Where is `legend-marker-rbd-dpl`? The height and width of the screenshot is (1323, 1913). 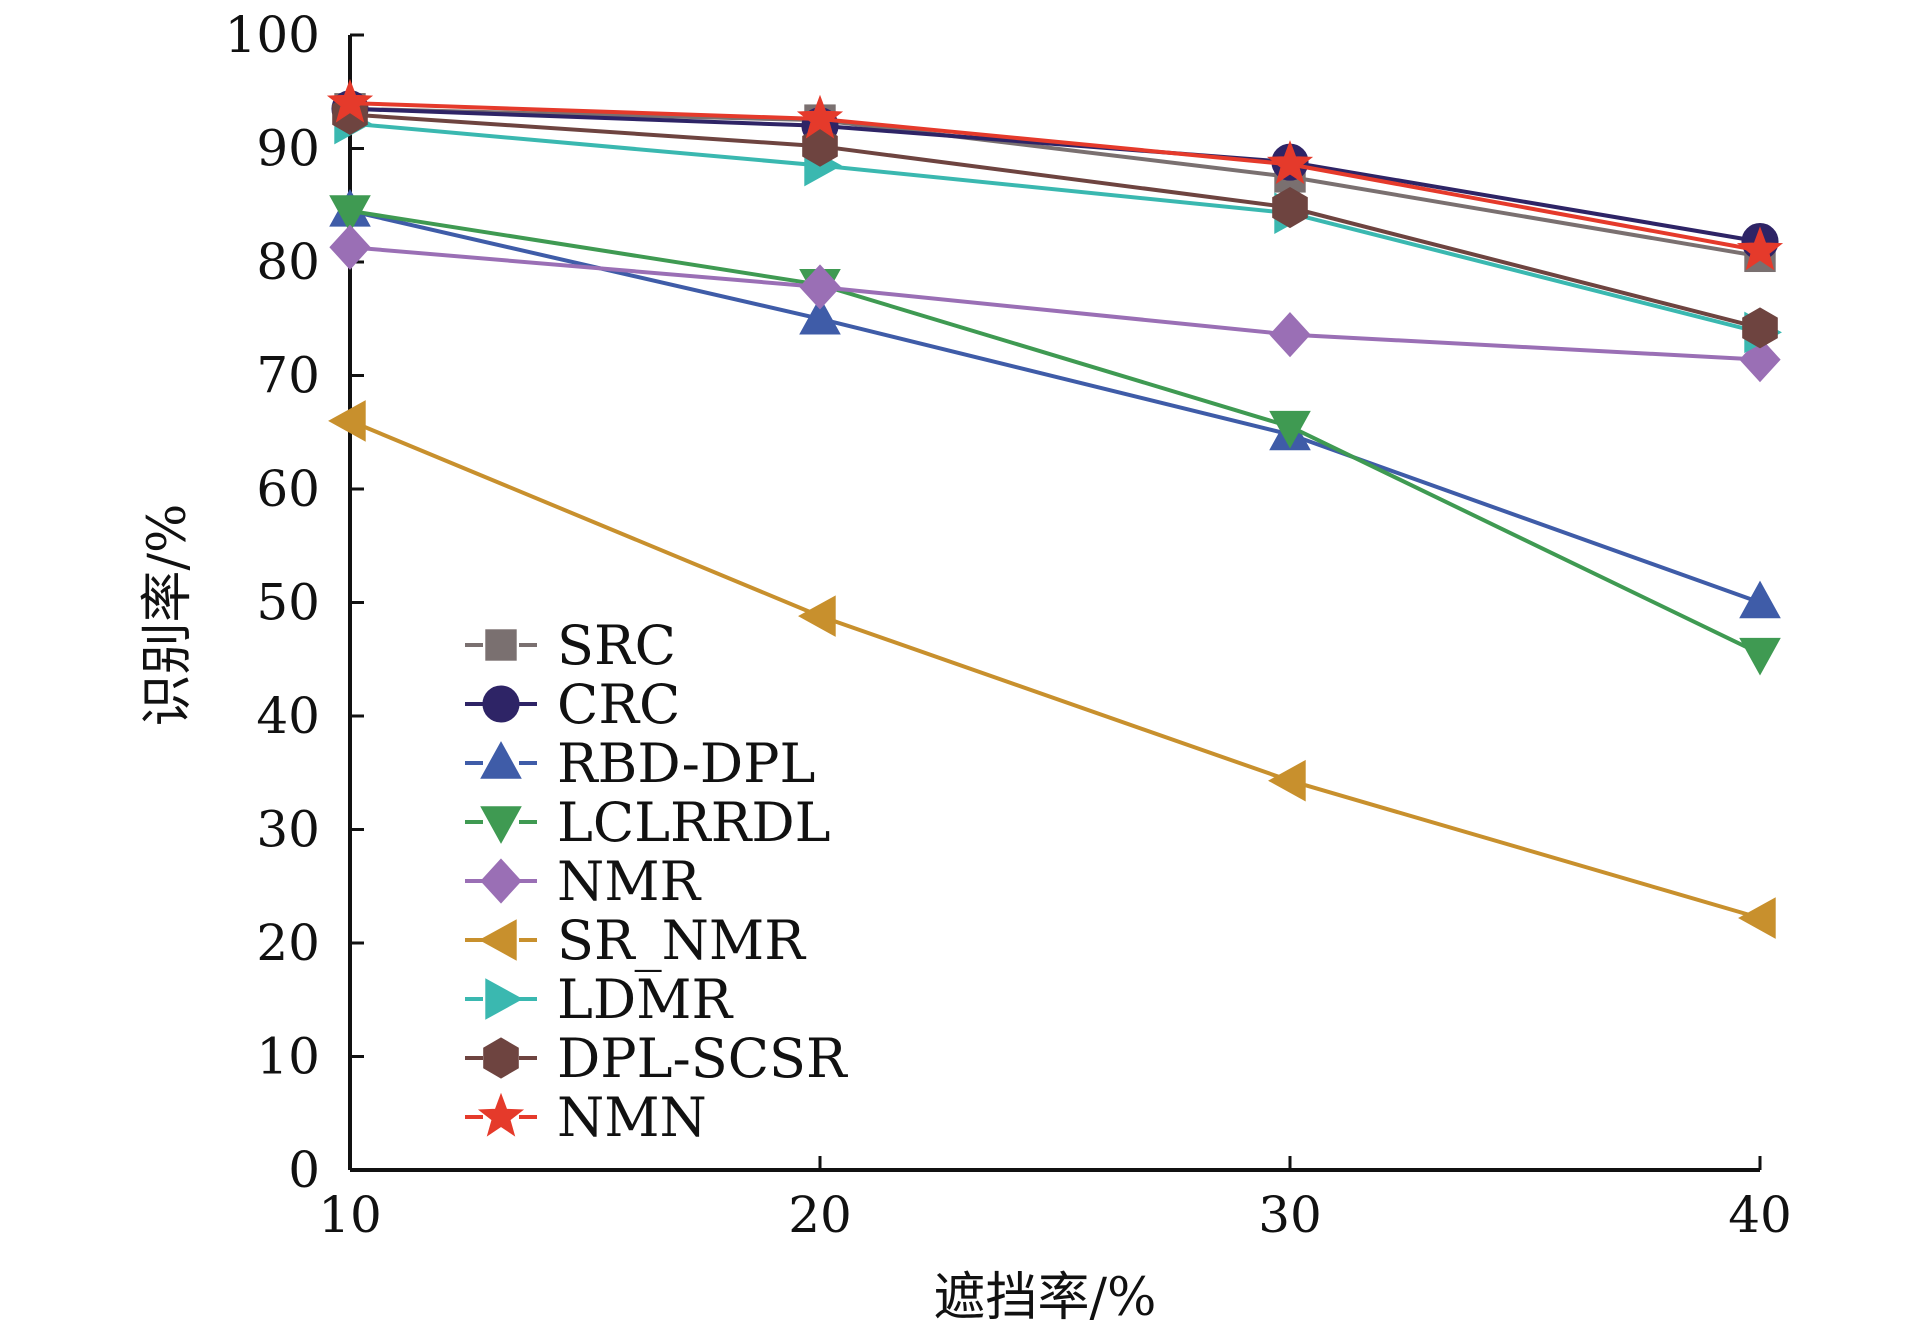 legend-marker-rbd-dpl is located at coordinates (501, 760).